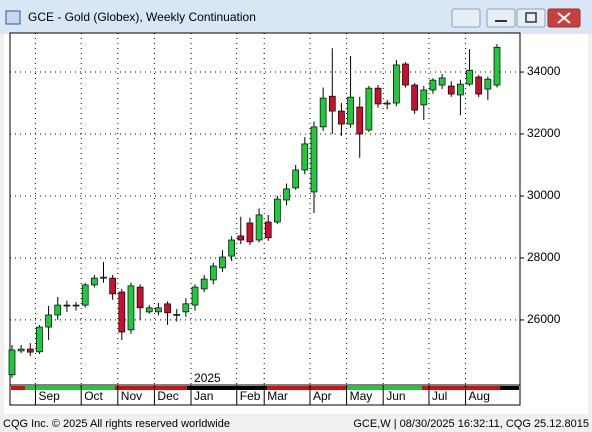 The height and width of the screenshot is (432, 592). I want to click on x-tick-label: Oct, so click(93, 396).